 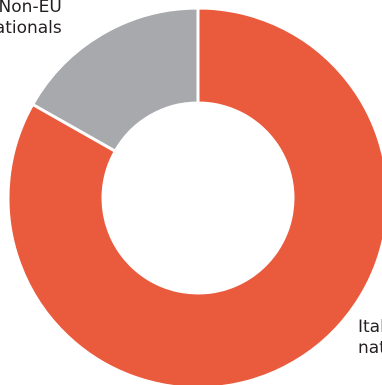 I want to click on slice-label-italian-line-2: nationals, so click(x=370, y=348).